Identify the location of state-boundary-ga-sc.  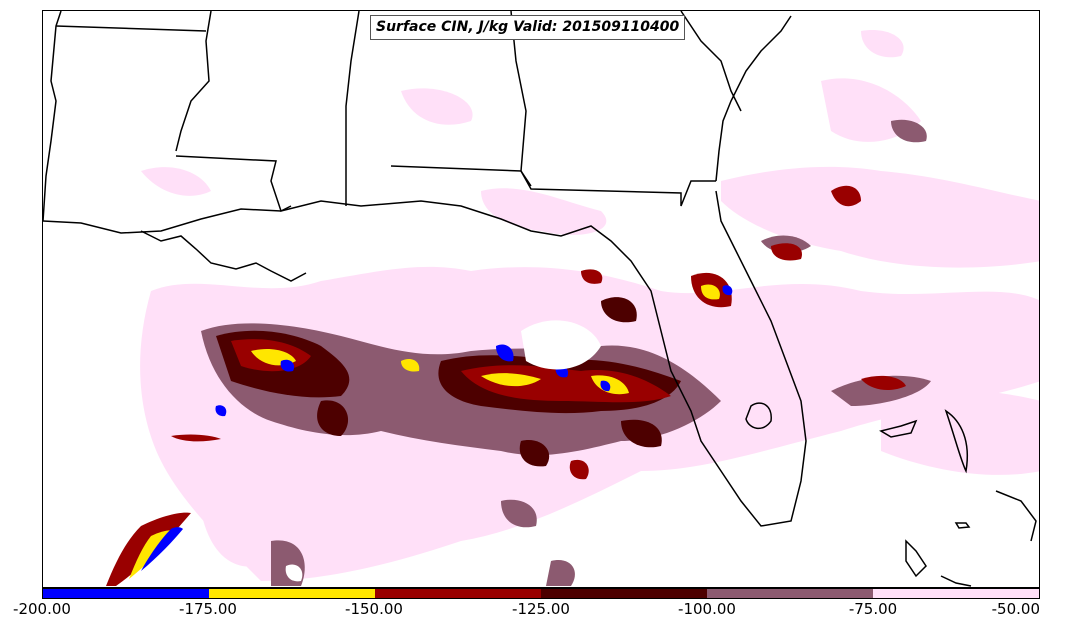
(711, 61).